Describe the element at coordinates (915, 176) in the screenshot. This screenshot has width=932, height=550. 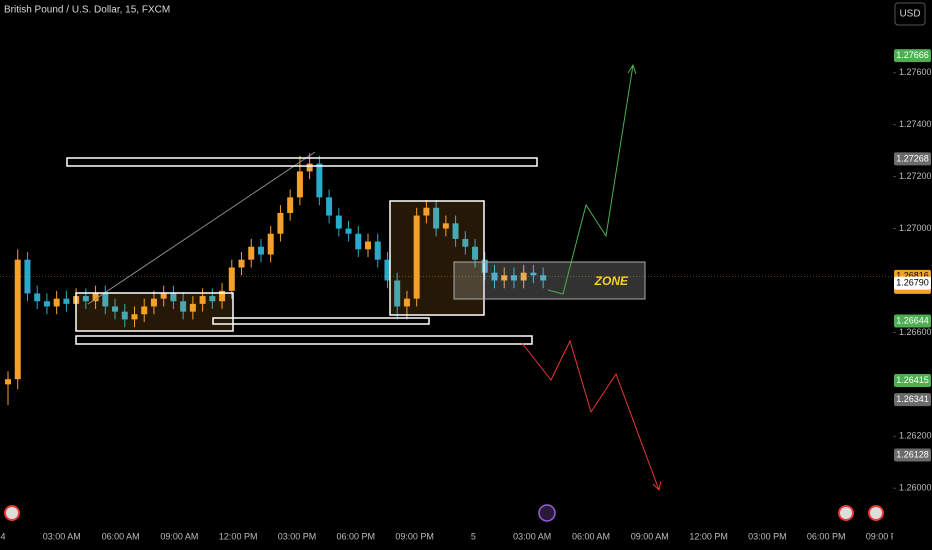
I see `y-tick-label: 1.27200` at that location.